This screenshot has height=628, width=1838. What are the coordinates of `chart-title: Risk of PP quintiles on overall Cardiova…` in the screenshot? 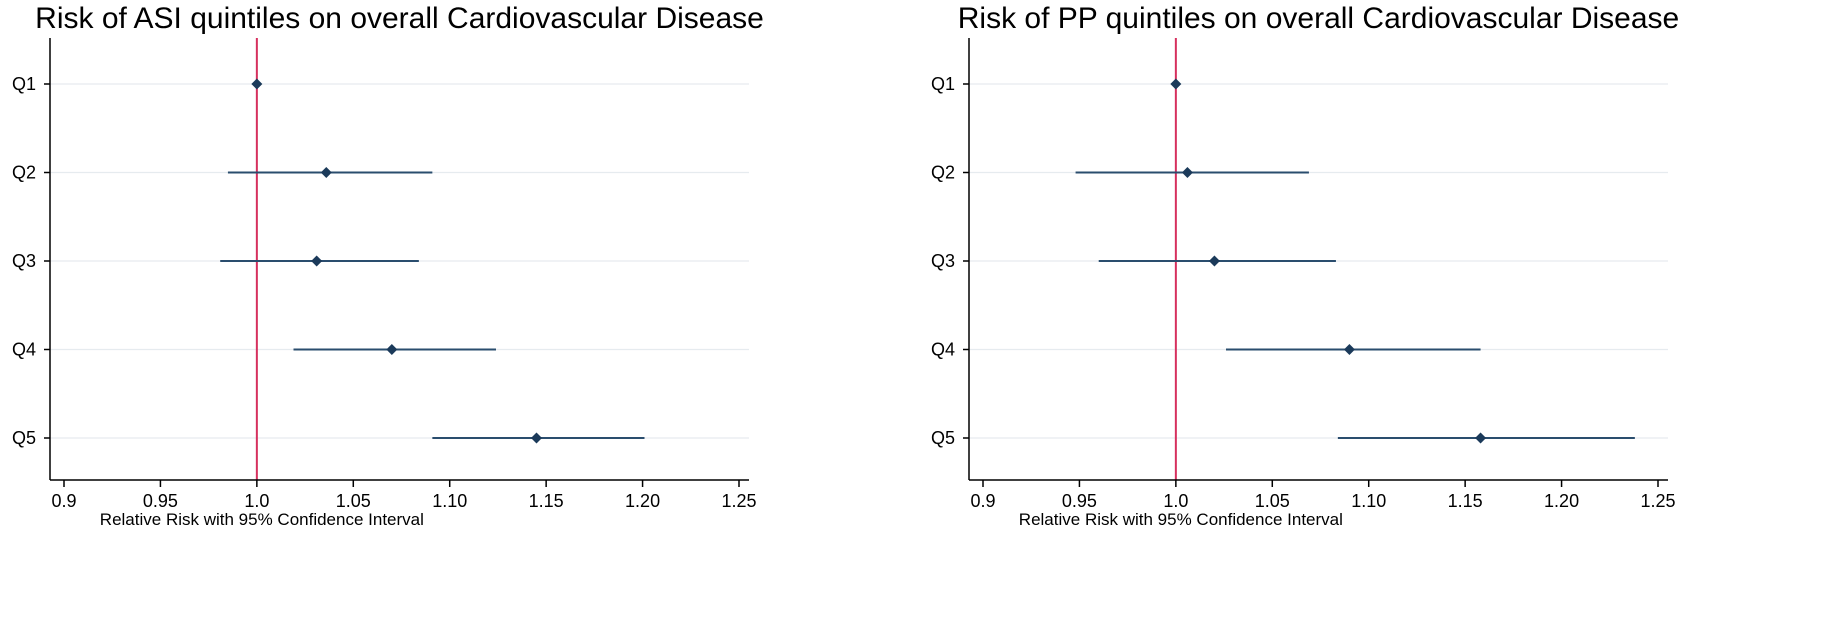 It's located at (1318, 18).